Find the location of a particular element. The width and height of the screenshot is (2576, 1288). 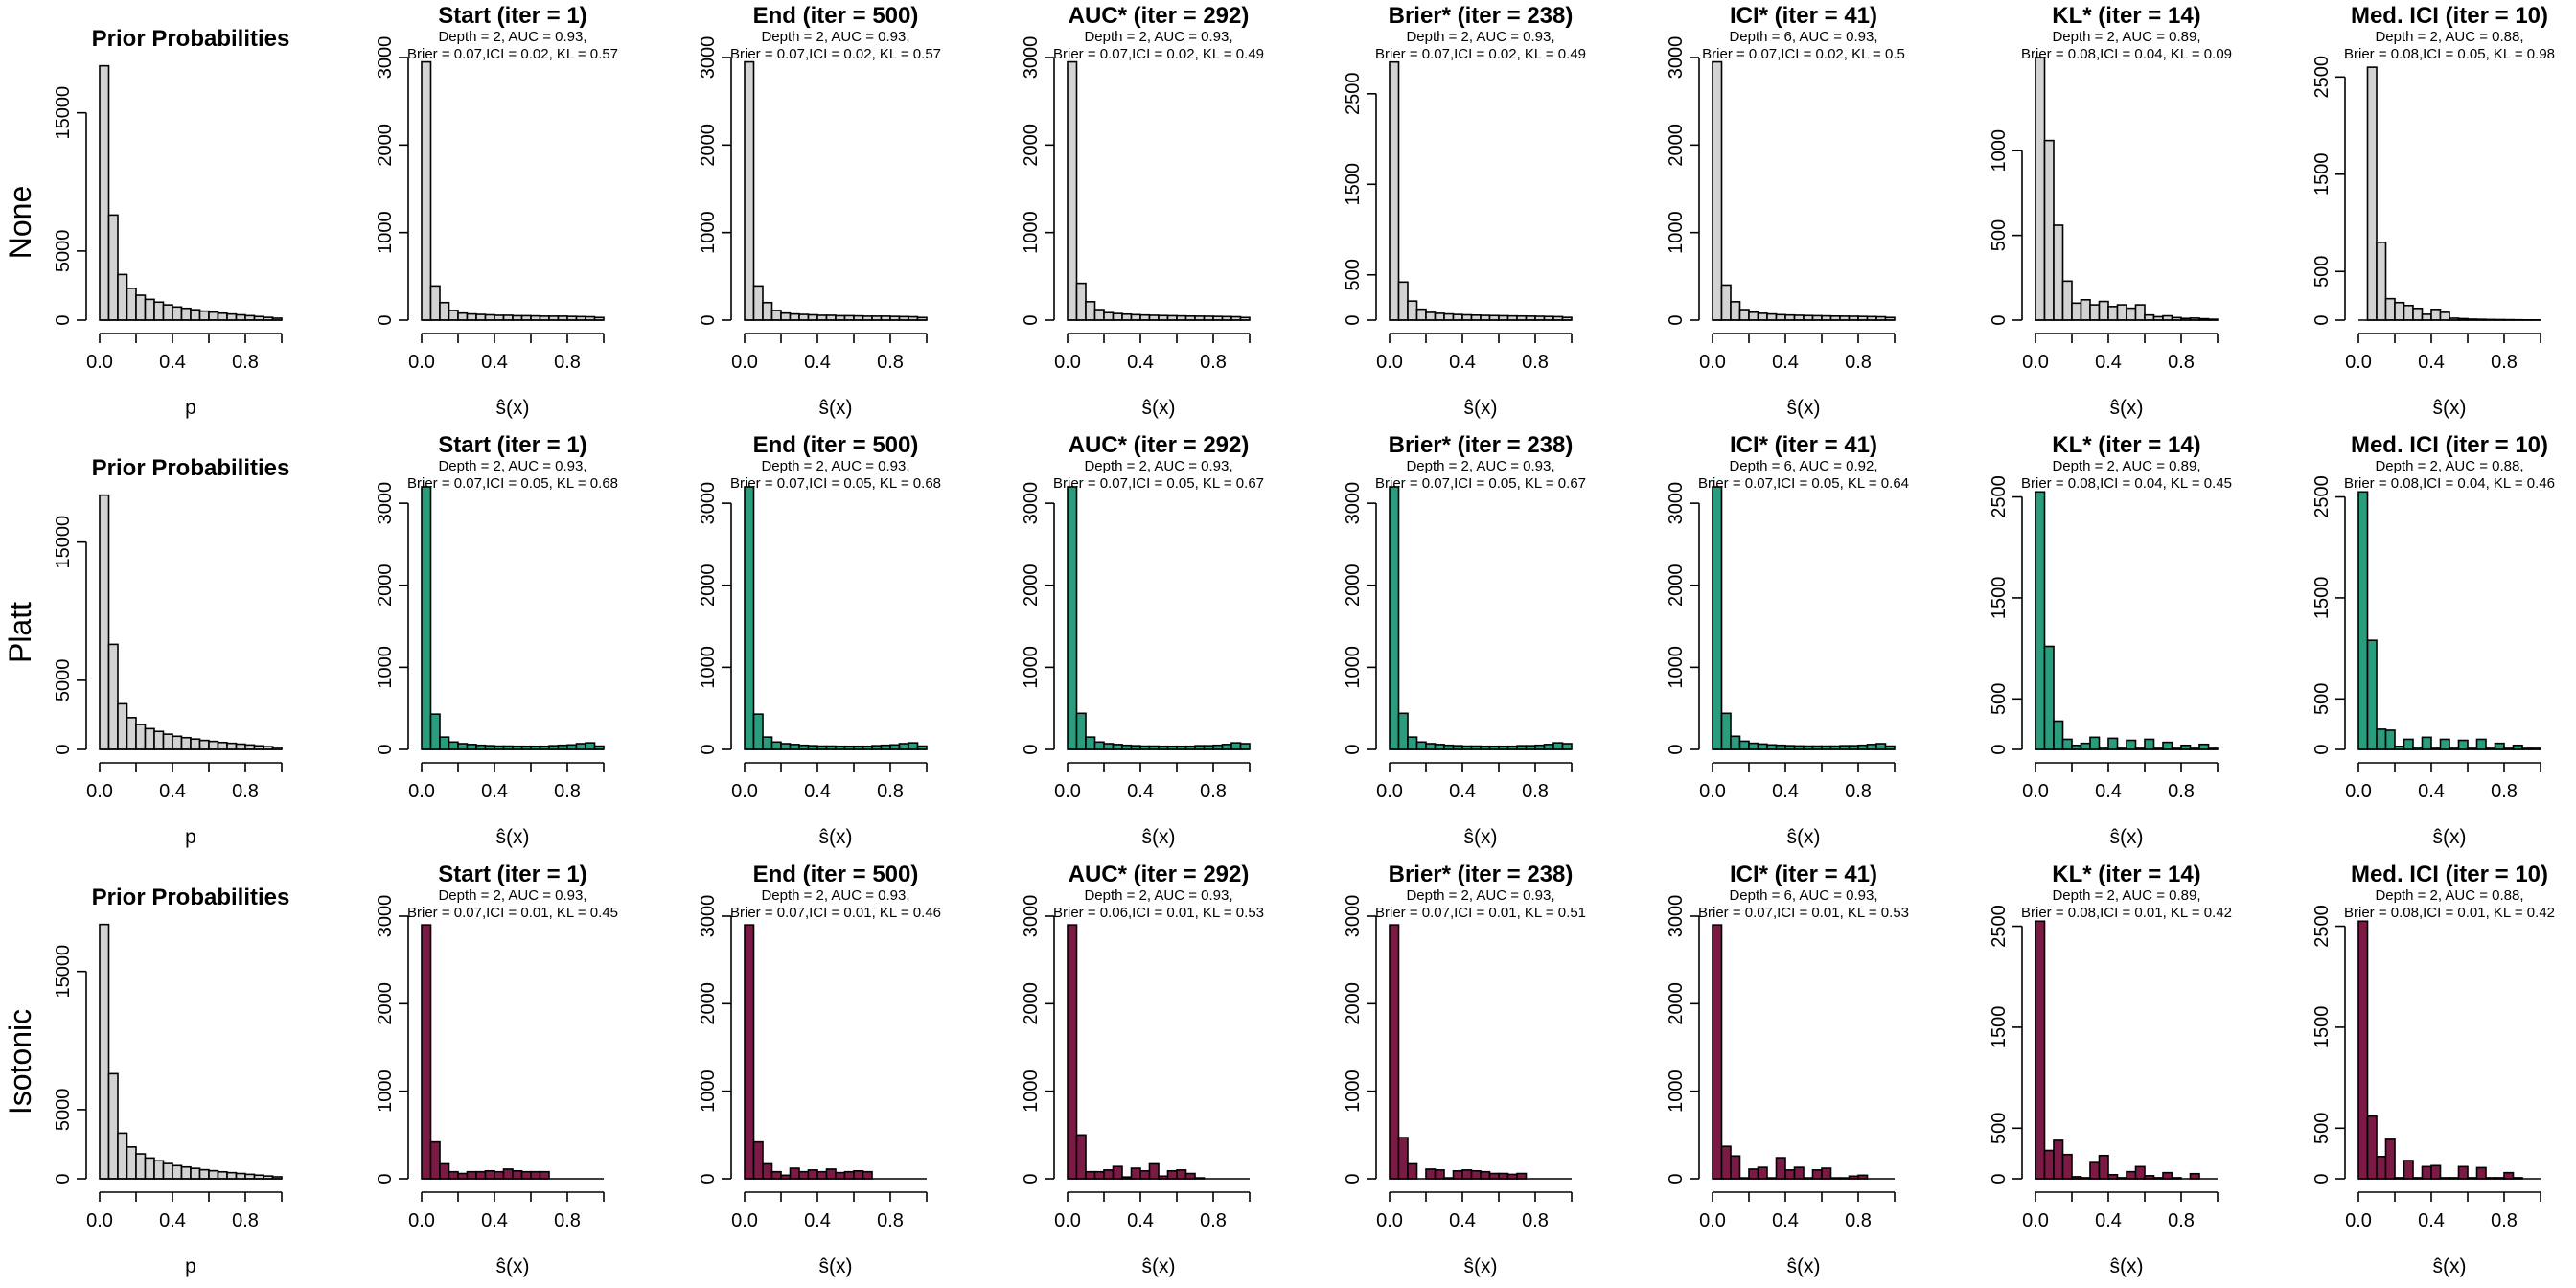

y-tick-label: 500 is located at coordinates (2322, 1128).